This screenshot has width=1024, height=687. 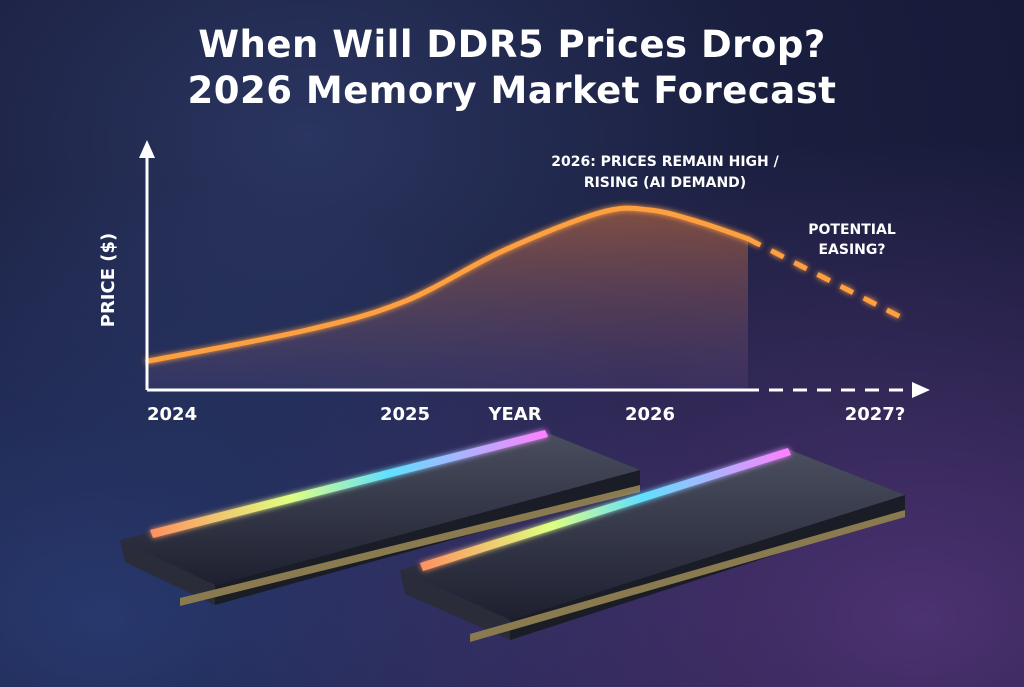 What do you see at coordinates (405, 414) in the screenshot?
I see `x-tick-label: 2025` at bounding box center [405, 414].